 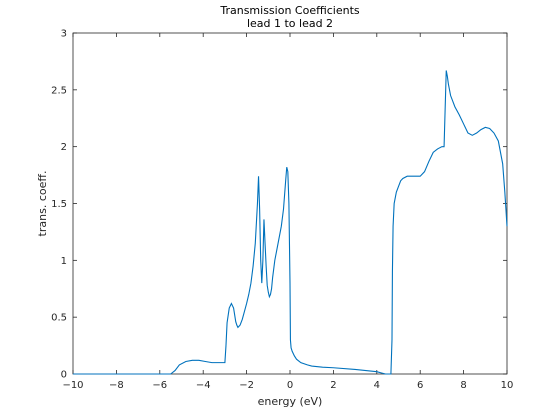 What do you see at coordinates (64, 34) in the screenshot?
I see `y-tick-label: 3` at bounding box center [64, 34].